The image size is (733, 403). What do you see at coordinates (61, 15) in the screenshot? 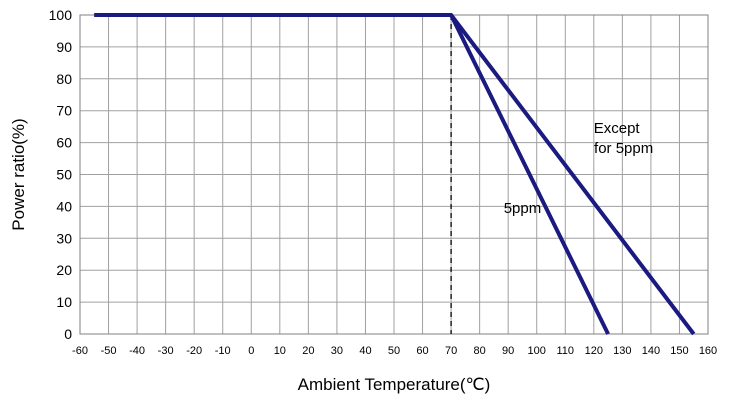
I see `y-tick-label: 100` at bounding box center [61, 15].